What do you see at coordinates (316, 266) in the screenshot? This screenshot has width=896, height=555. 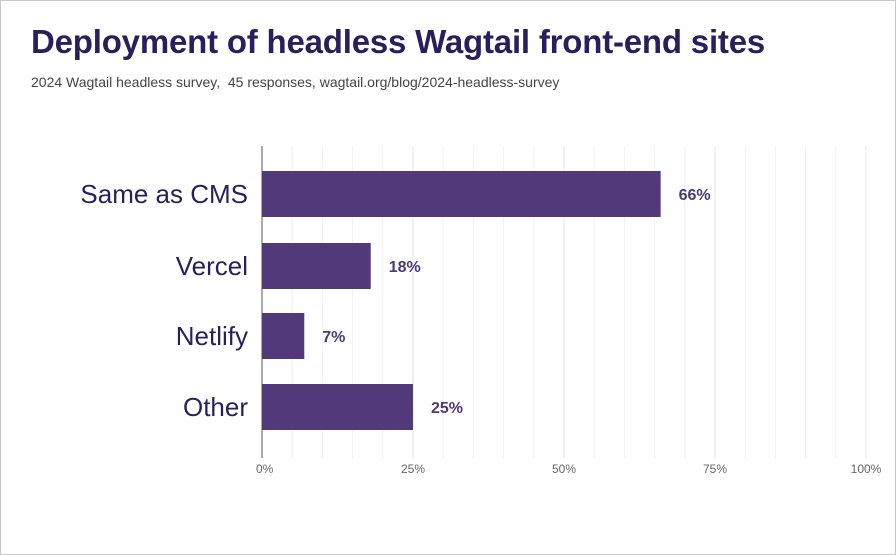 I see `bar-vercel` at bounding box center [316, 266].